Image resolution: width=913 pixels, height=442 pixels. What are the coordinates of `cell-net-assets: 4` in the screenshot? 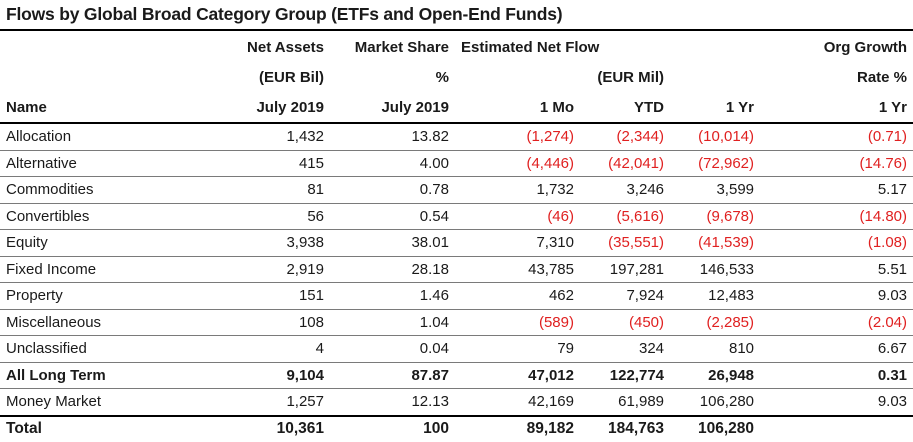 It's located at (272, 349).